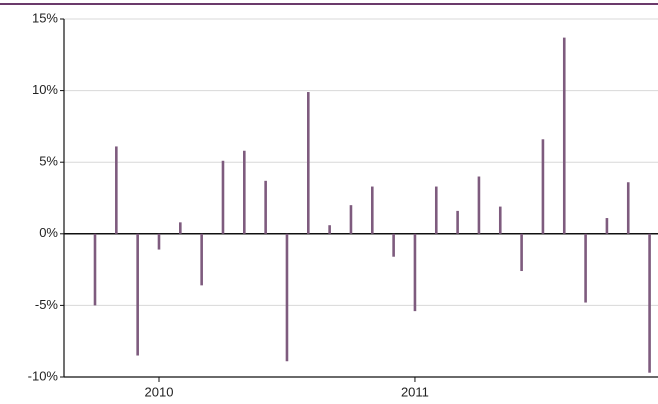 The image size is (658, 404). Describe the element at coordinates (415, 391) in the screenshot. I see `x-tick-label: 2011` at that location.